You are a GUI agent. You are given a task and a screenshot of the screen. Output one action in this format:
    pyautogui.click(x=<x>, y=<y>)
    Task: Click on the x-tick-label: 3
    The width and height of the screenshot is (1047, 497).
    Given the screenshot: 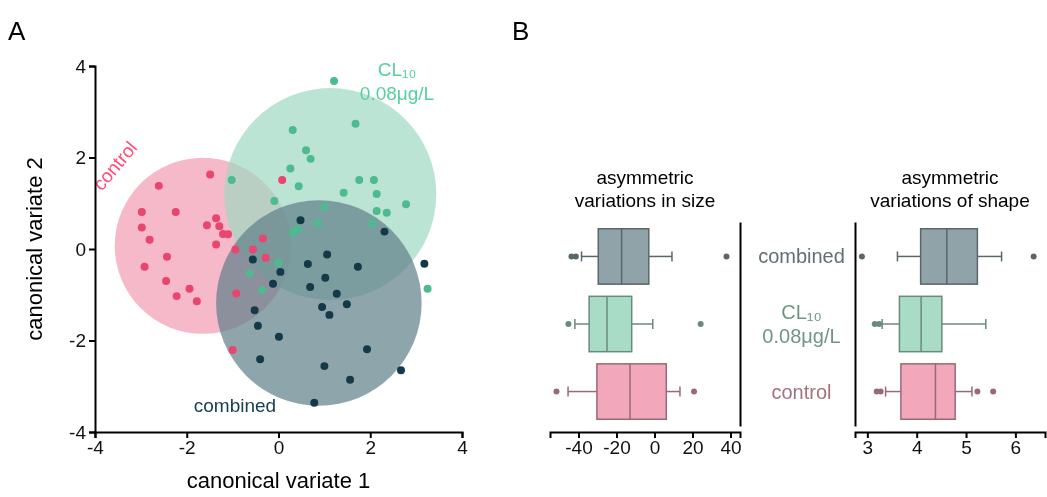 What is the action you would take?
    pyautogui.click(x=868, y=448)
    